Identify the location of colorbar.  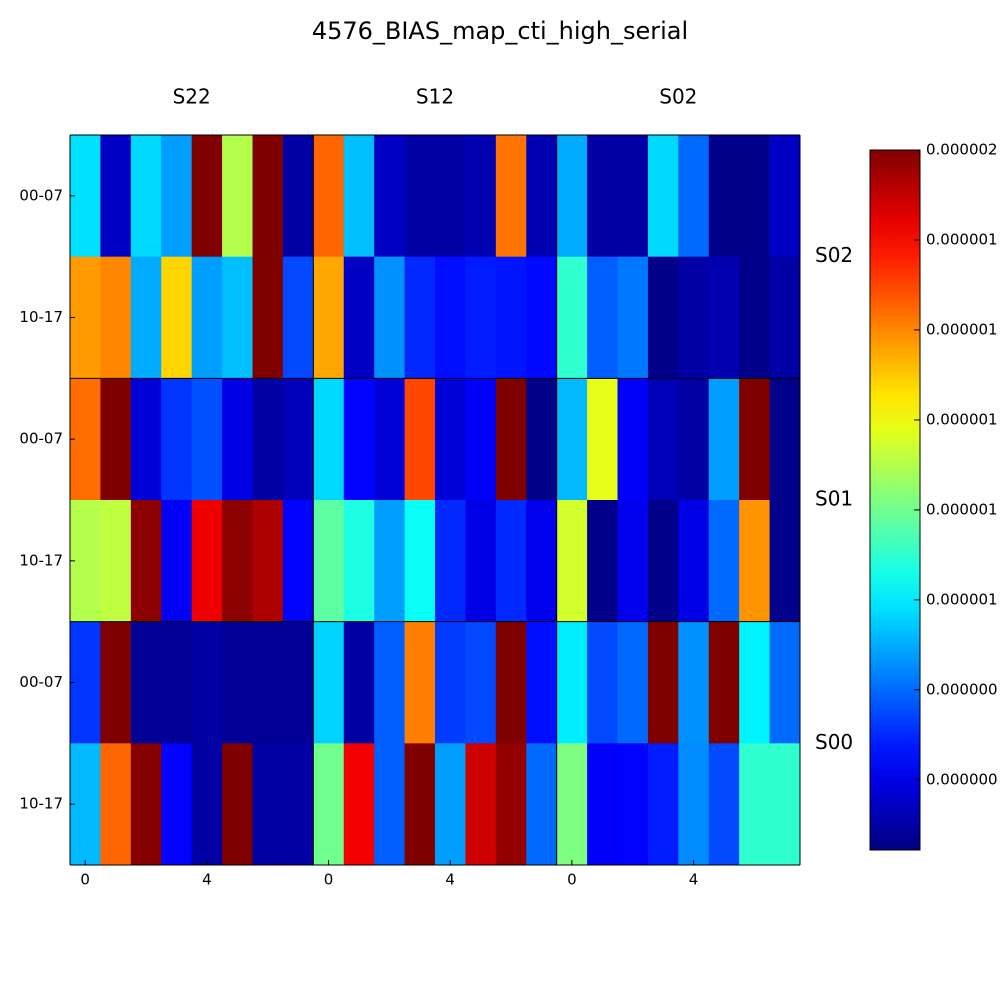
(895, 500).